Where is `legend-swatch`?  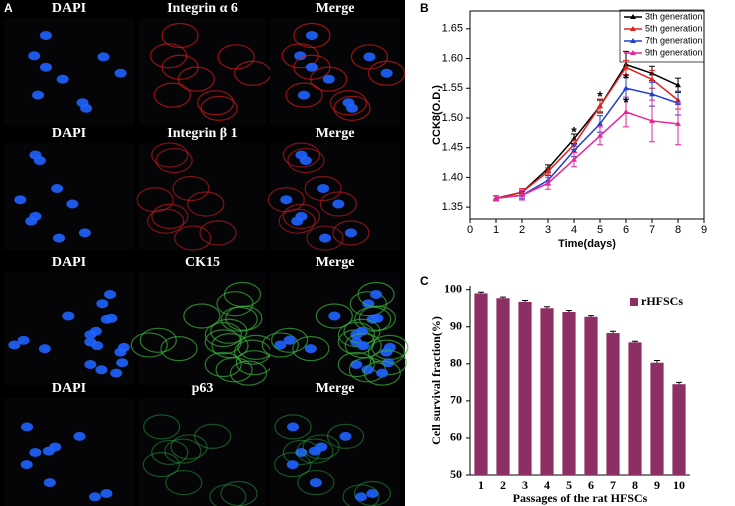
legend-swatch is located at coordinates (634, 302).